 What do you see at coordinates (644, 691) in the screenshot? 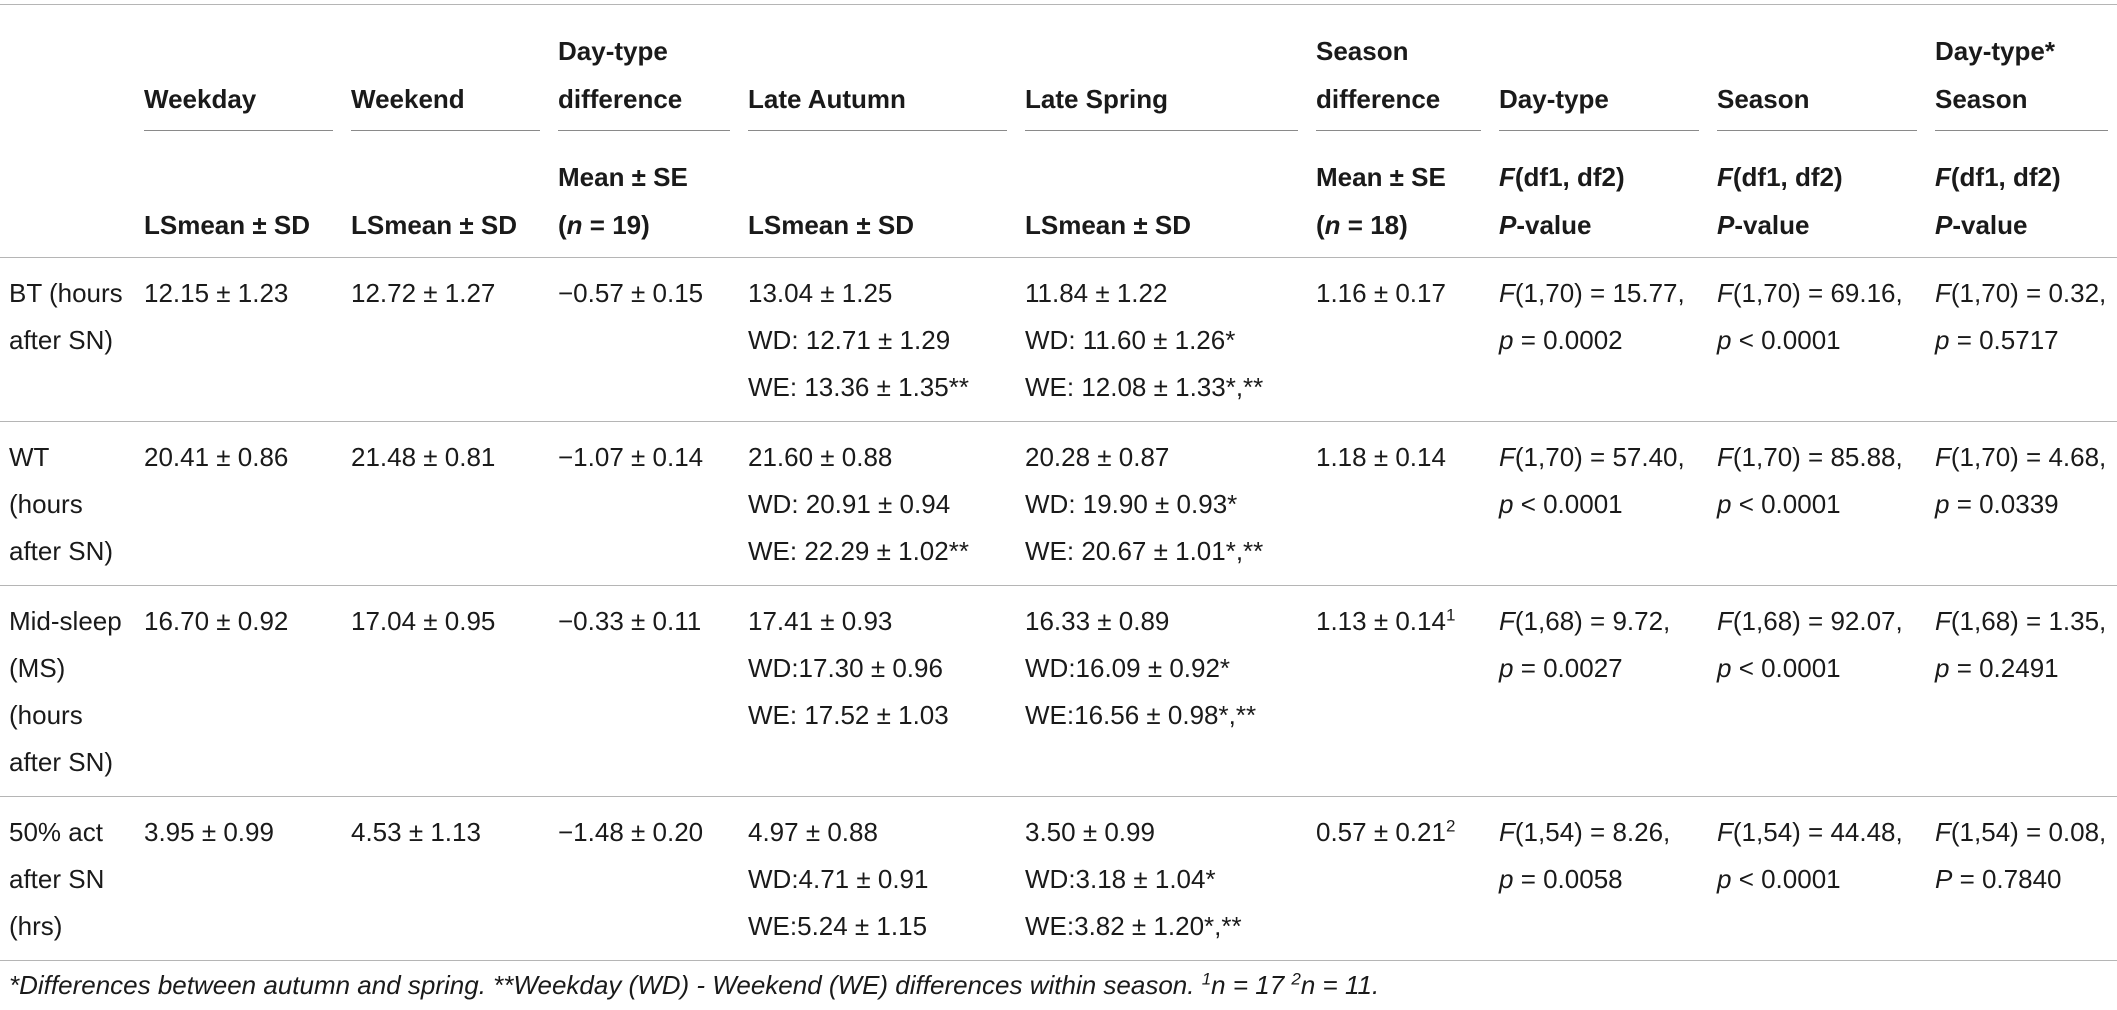
I see `cell-daytype-diff: −0.33 ± 0.11` at bounding box center [644, 691].